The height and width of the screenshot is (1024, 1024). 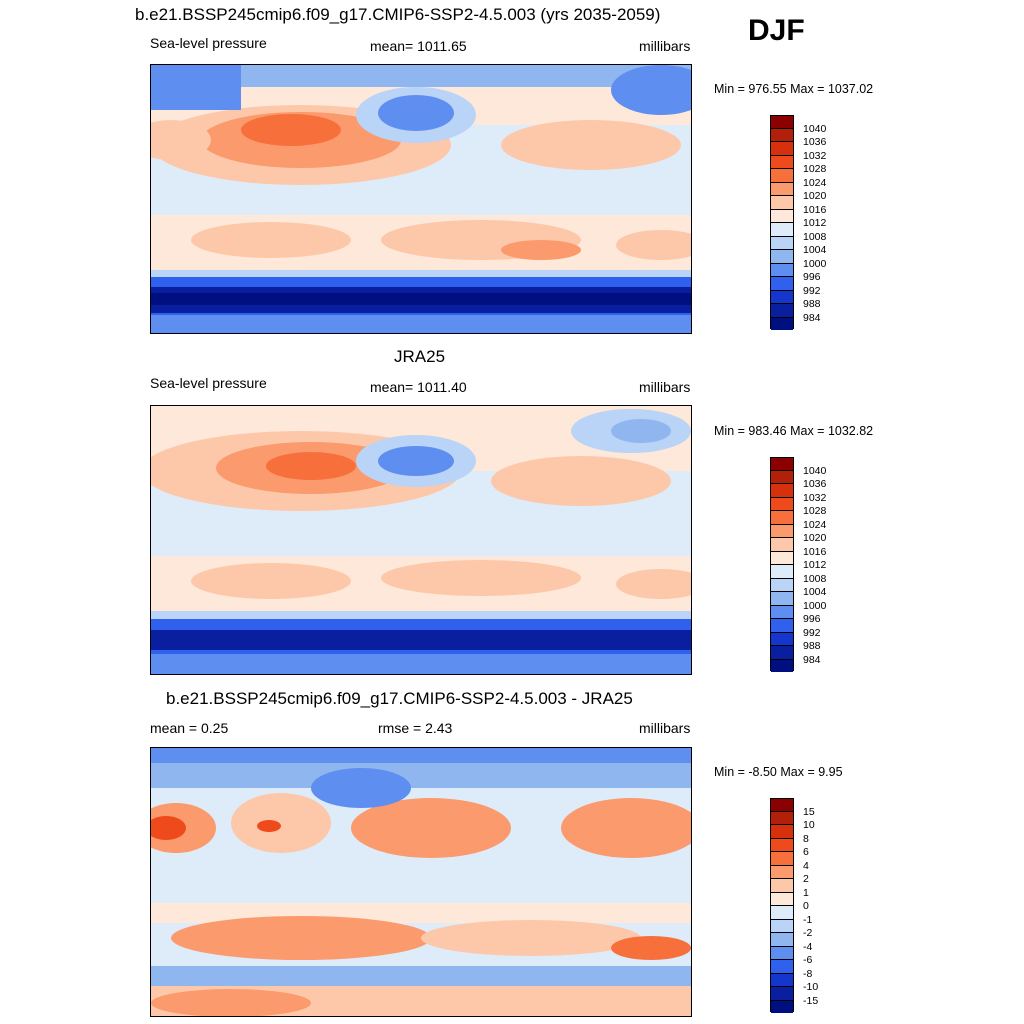 What do you see at coordinates (208, 43) in the screenshot?
I see `panel1-left-label: Sea-level pressure` at bounding box center [208, 43].